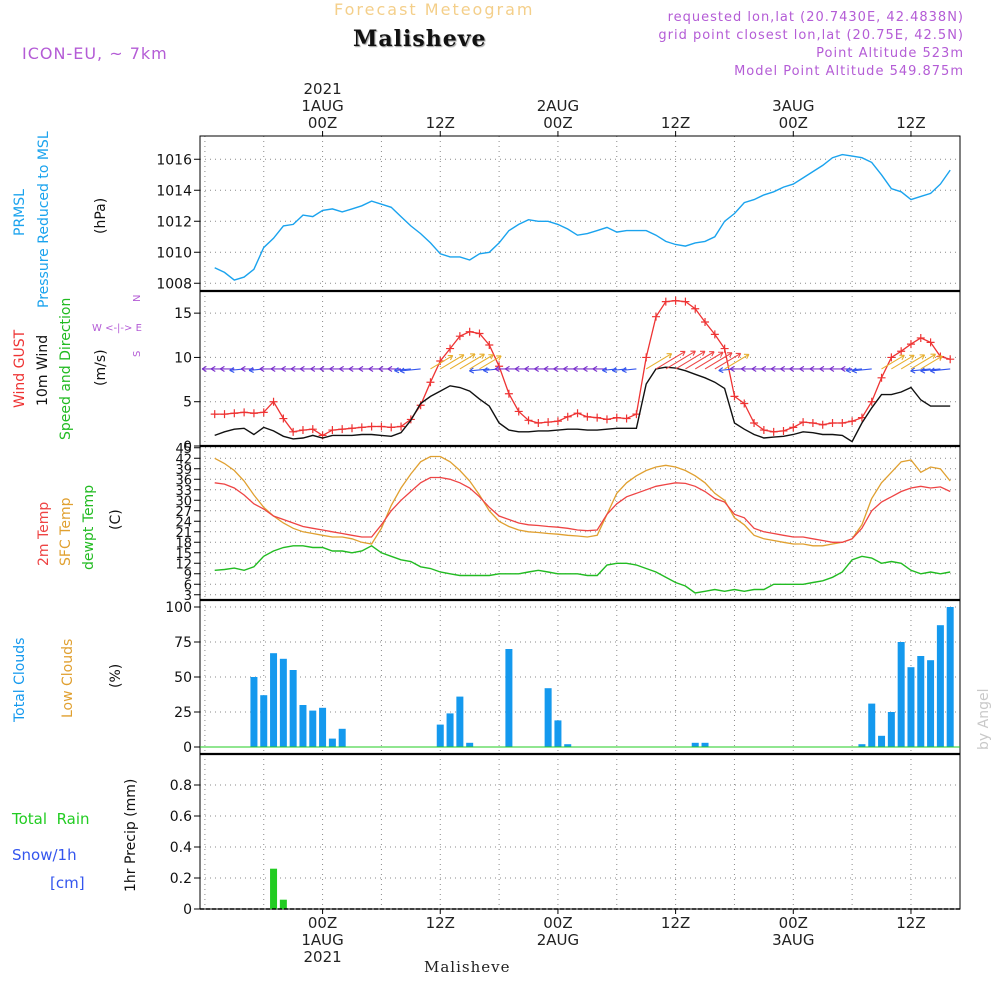  Describe the element at coordinates (137, 354) in the screenshot. I see `compass-s-label: S` at that location.